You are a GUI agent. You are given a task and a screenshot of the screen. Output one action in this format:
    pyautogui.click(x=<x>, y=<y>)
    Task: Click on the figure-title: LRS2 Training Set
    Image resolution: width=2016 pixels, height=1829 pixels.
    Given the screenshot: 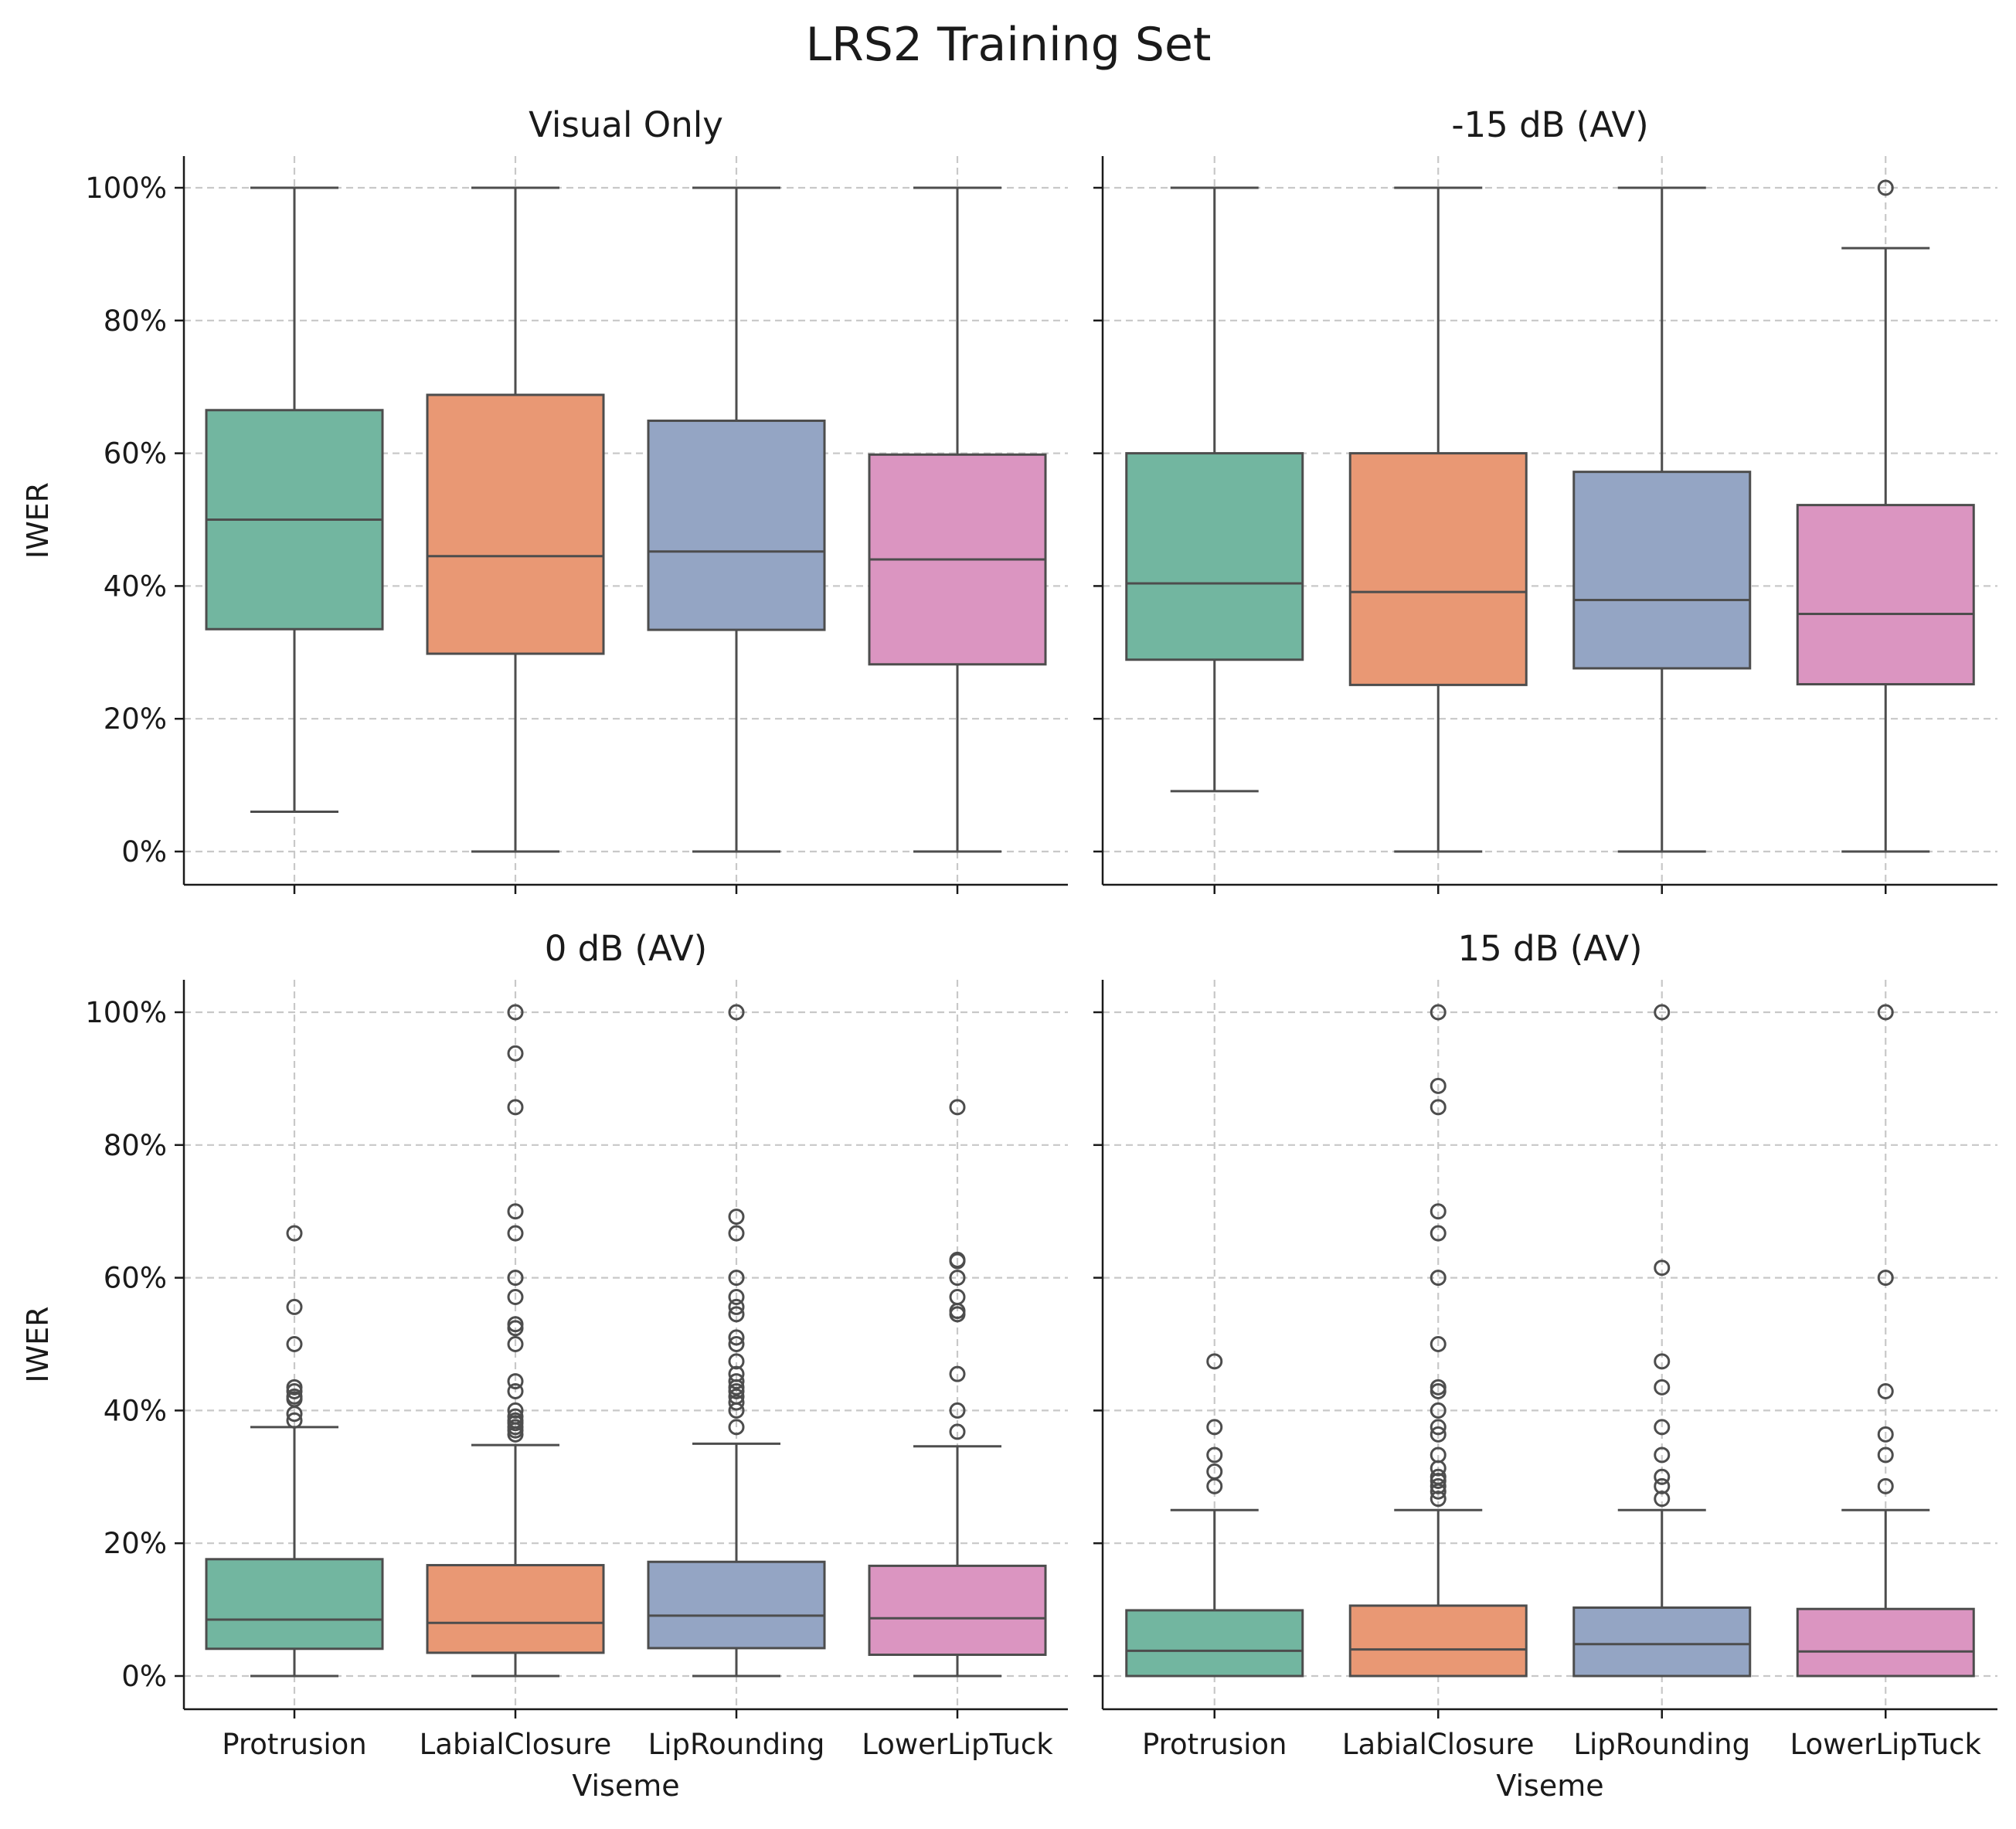 What is the action you would take?
    pyautogui.click(x=1009, y=45)
    